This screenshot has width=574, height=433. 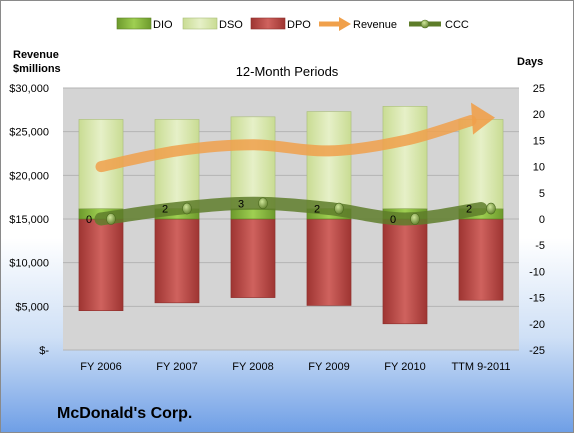 What do you see at coordinates (328, 367) in the screenshot?
I see `x-tick-label: FY 2009` at bounding box center [328, 367].